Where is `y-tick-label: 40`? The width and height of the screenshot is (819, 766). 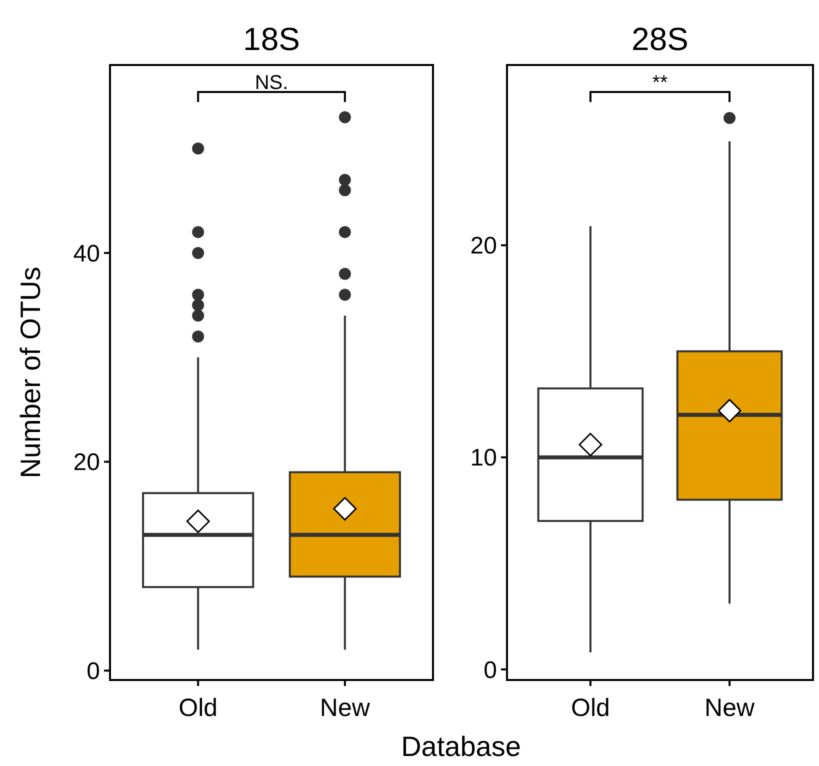
y-tick-label: 40 is located at coordinates (86, 254).